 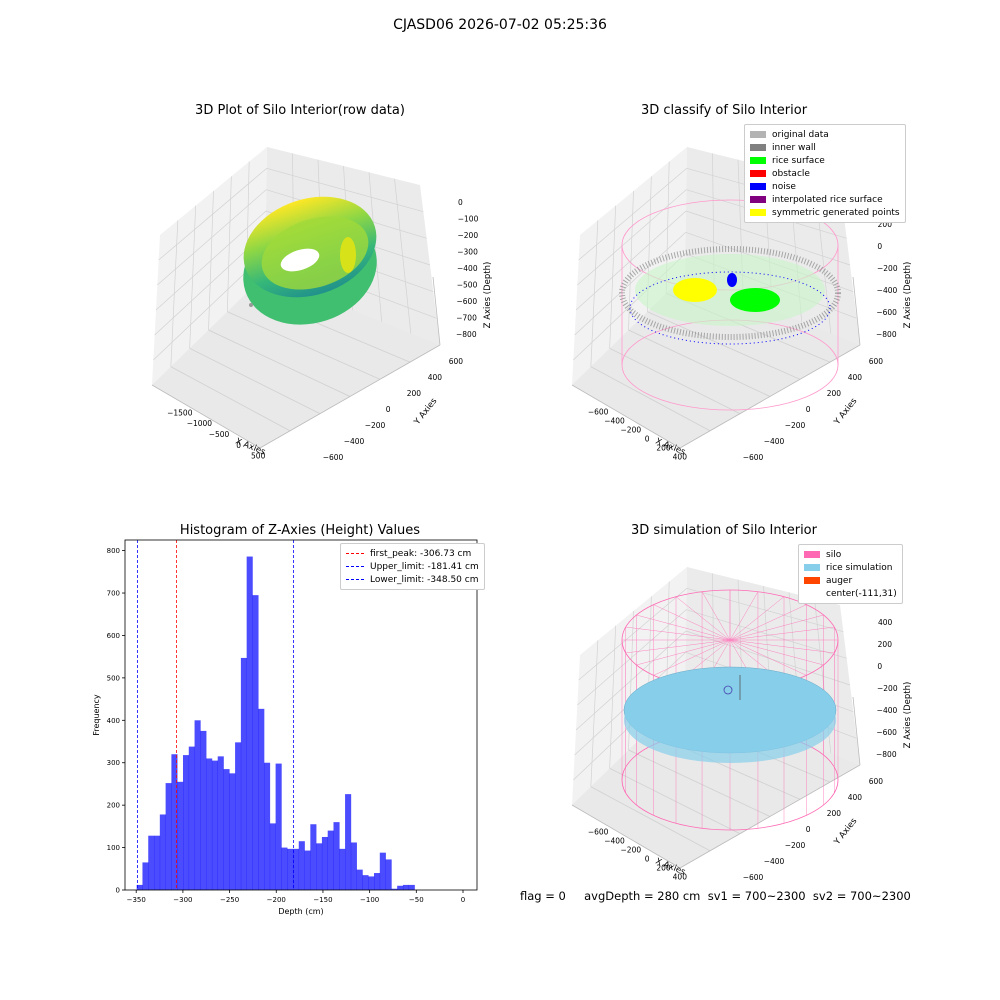 I want to click on legend-entry: interpolated rice surface, so click(x=825, y=199).